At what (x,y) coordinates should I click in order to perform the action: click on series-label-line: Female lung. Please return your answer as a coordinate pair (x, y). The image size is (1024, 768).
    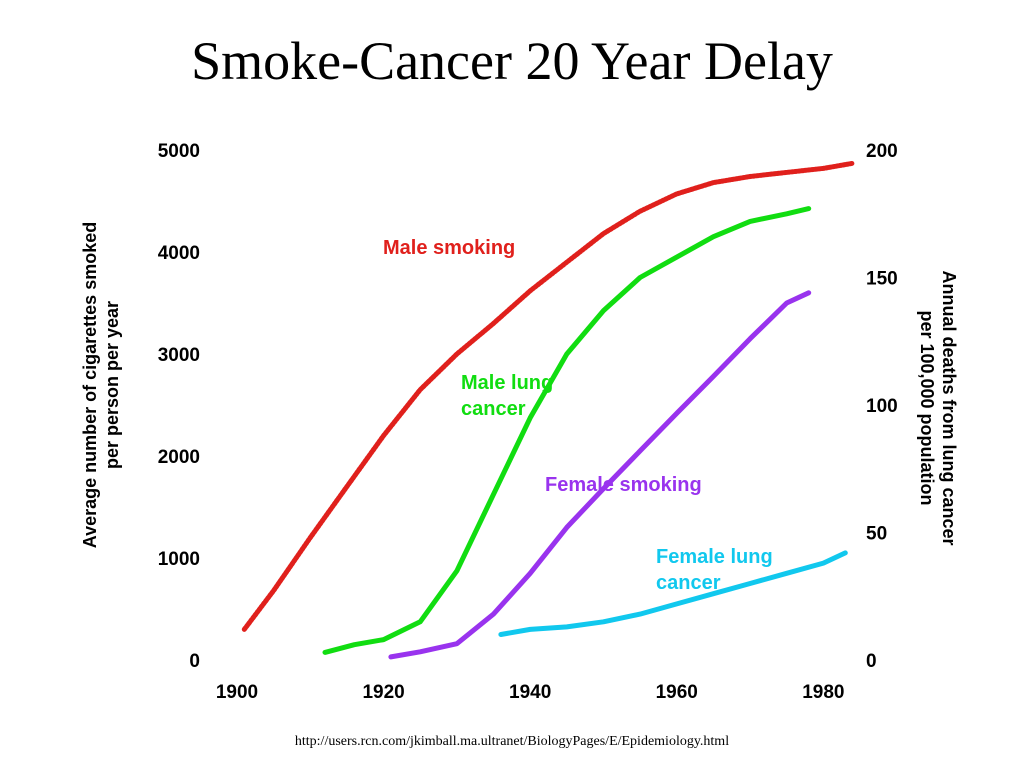
    Looking at the image, I should click on (714, 557).